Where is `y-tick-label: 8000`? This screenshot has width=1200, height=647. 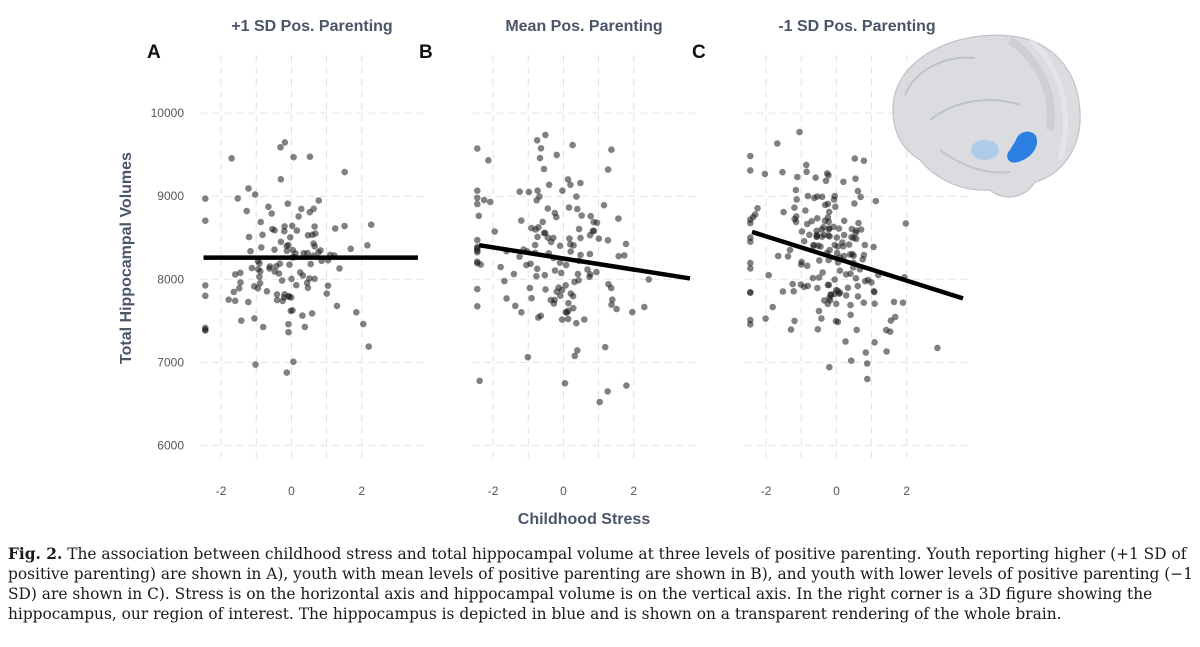 y-tick-label: 8000 is located at coordinates (170, 279).